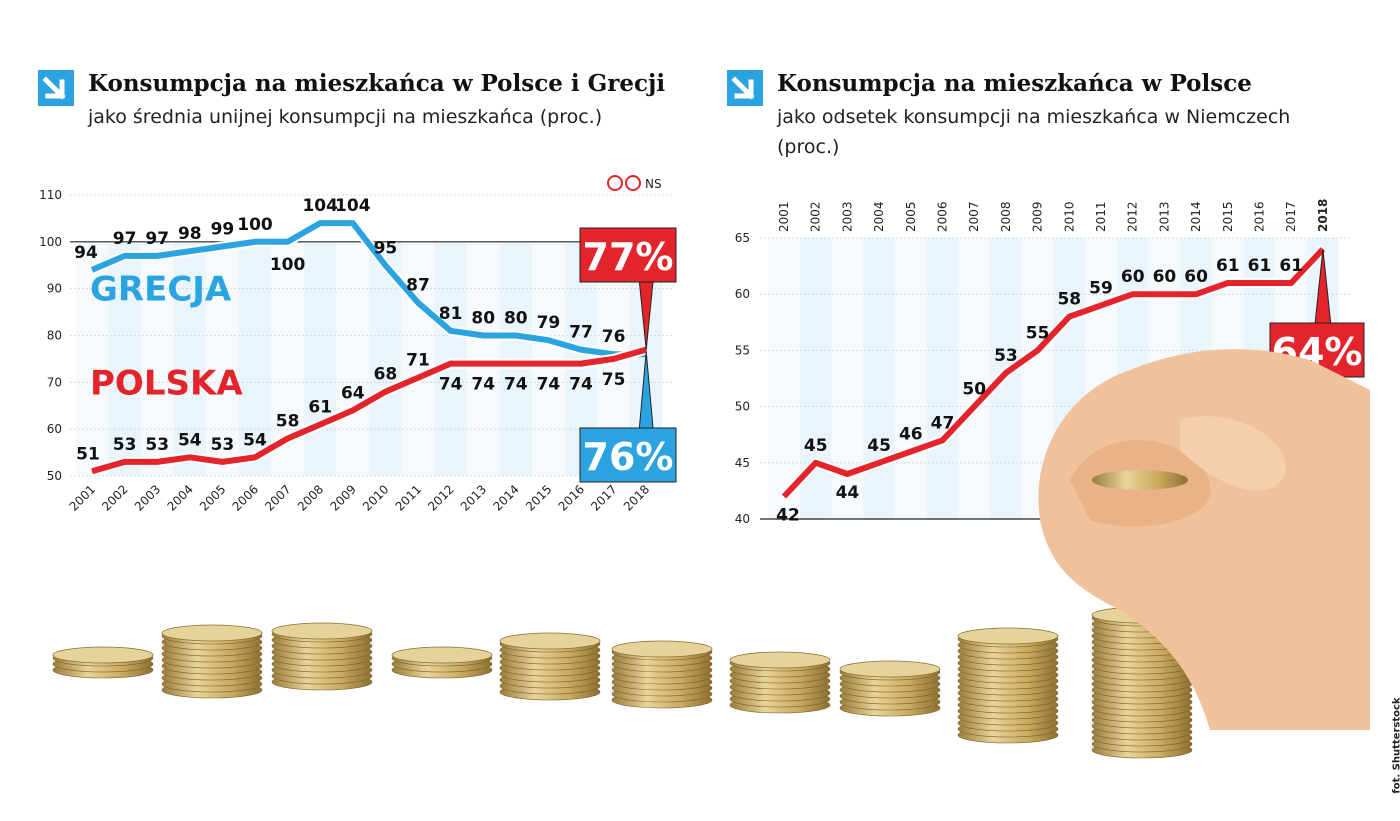 This screenshot has width=1400, height=821. Describe the element at coordinates (784, 216) in the screenshot. I see `x-tick-label: 2001` at that location.